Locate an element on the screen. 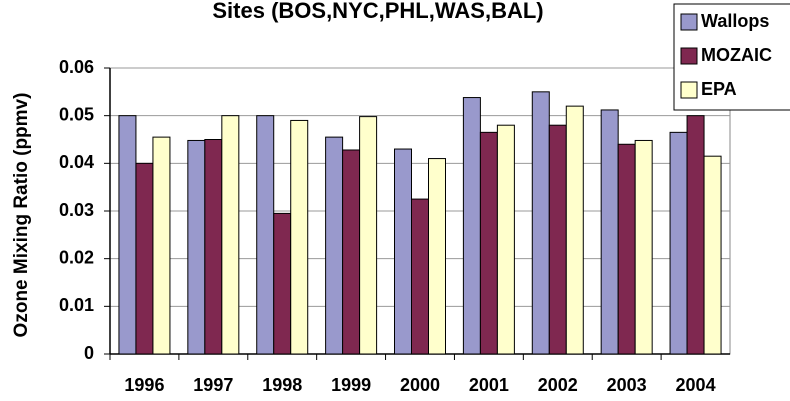  y-tick-label: 0.04 is located at coordinates (76, 162).